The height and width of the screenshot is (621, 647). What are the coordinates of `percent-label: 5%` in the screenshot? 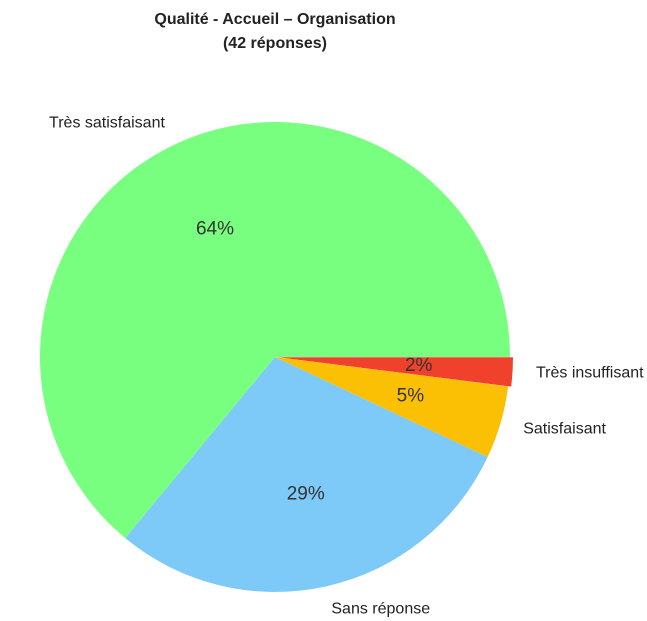 It's located at (411, 395).